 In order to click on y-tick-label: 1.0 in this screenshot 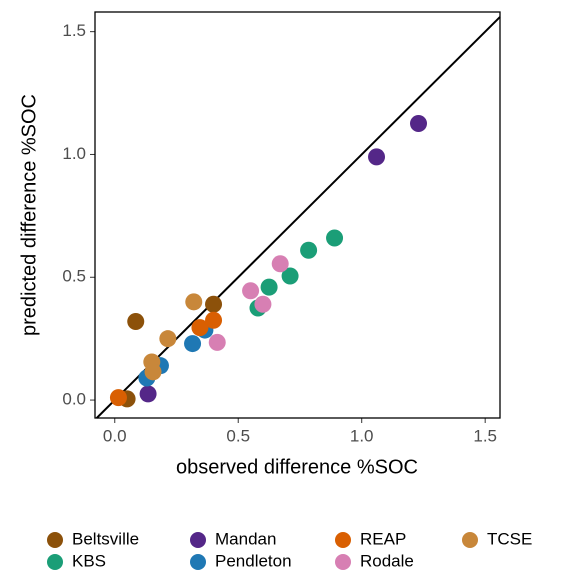, I will do `click(74, 153)`.